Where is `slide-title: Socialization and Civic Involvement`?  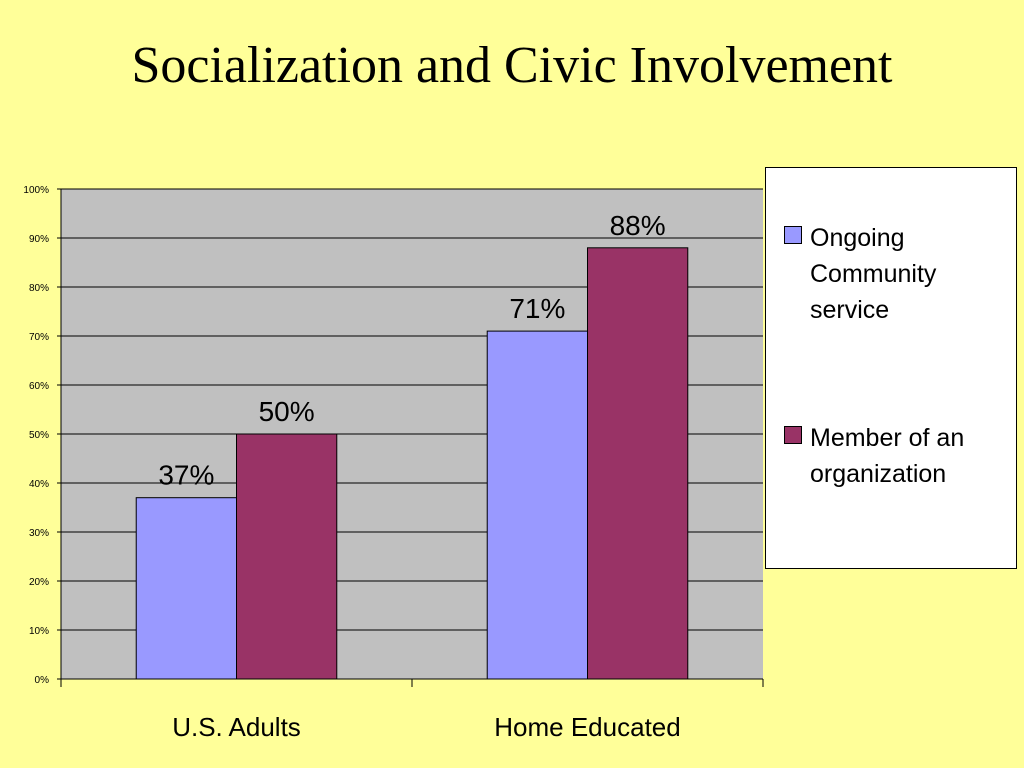
slide-title: Socialization and Civic Involvement is located at coordinates (512, 65).